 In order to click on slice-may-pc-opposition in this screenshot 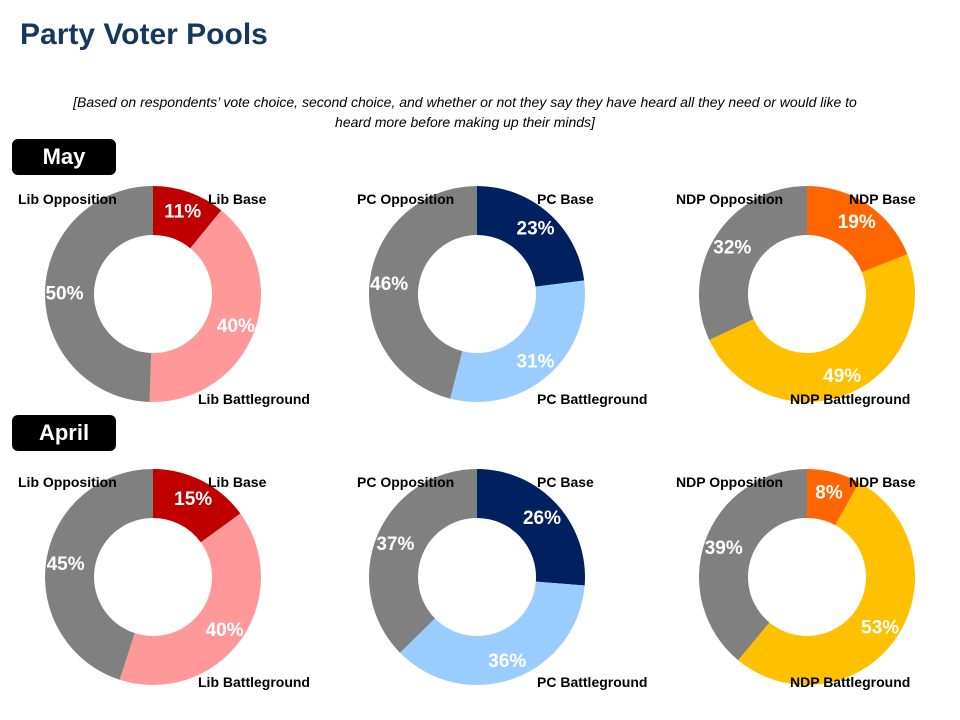, I will do `click(422, 292)`.